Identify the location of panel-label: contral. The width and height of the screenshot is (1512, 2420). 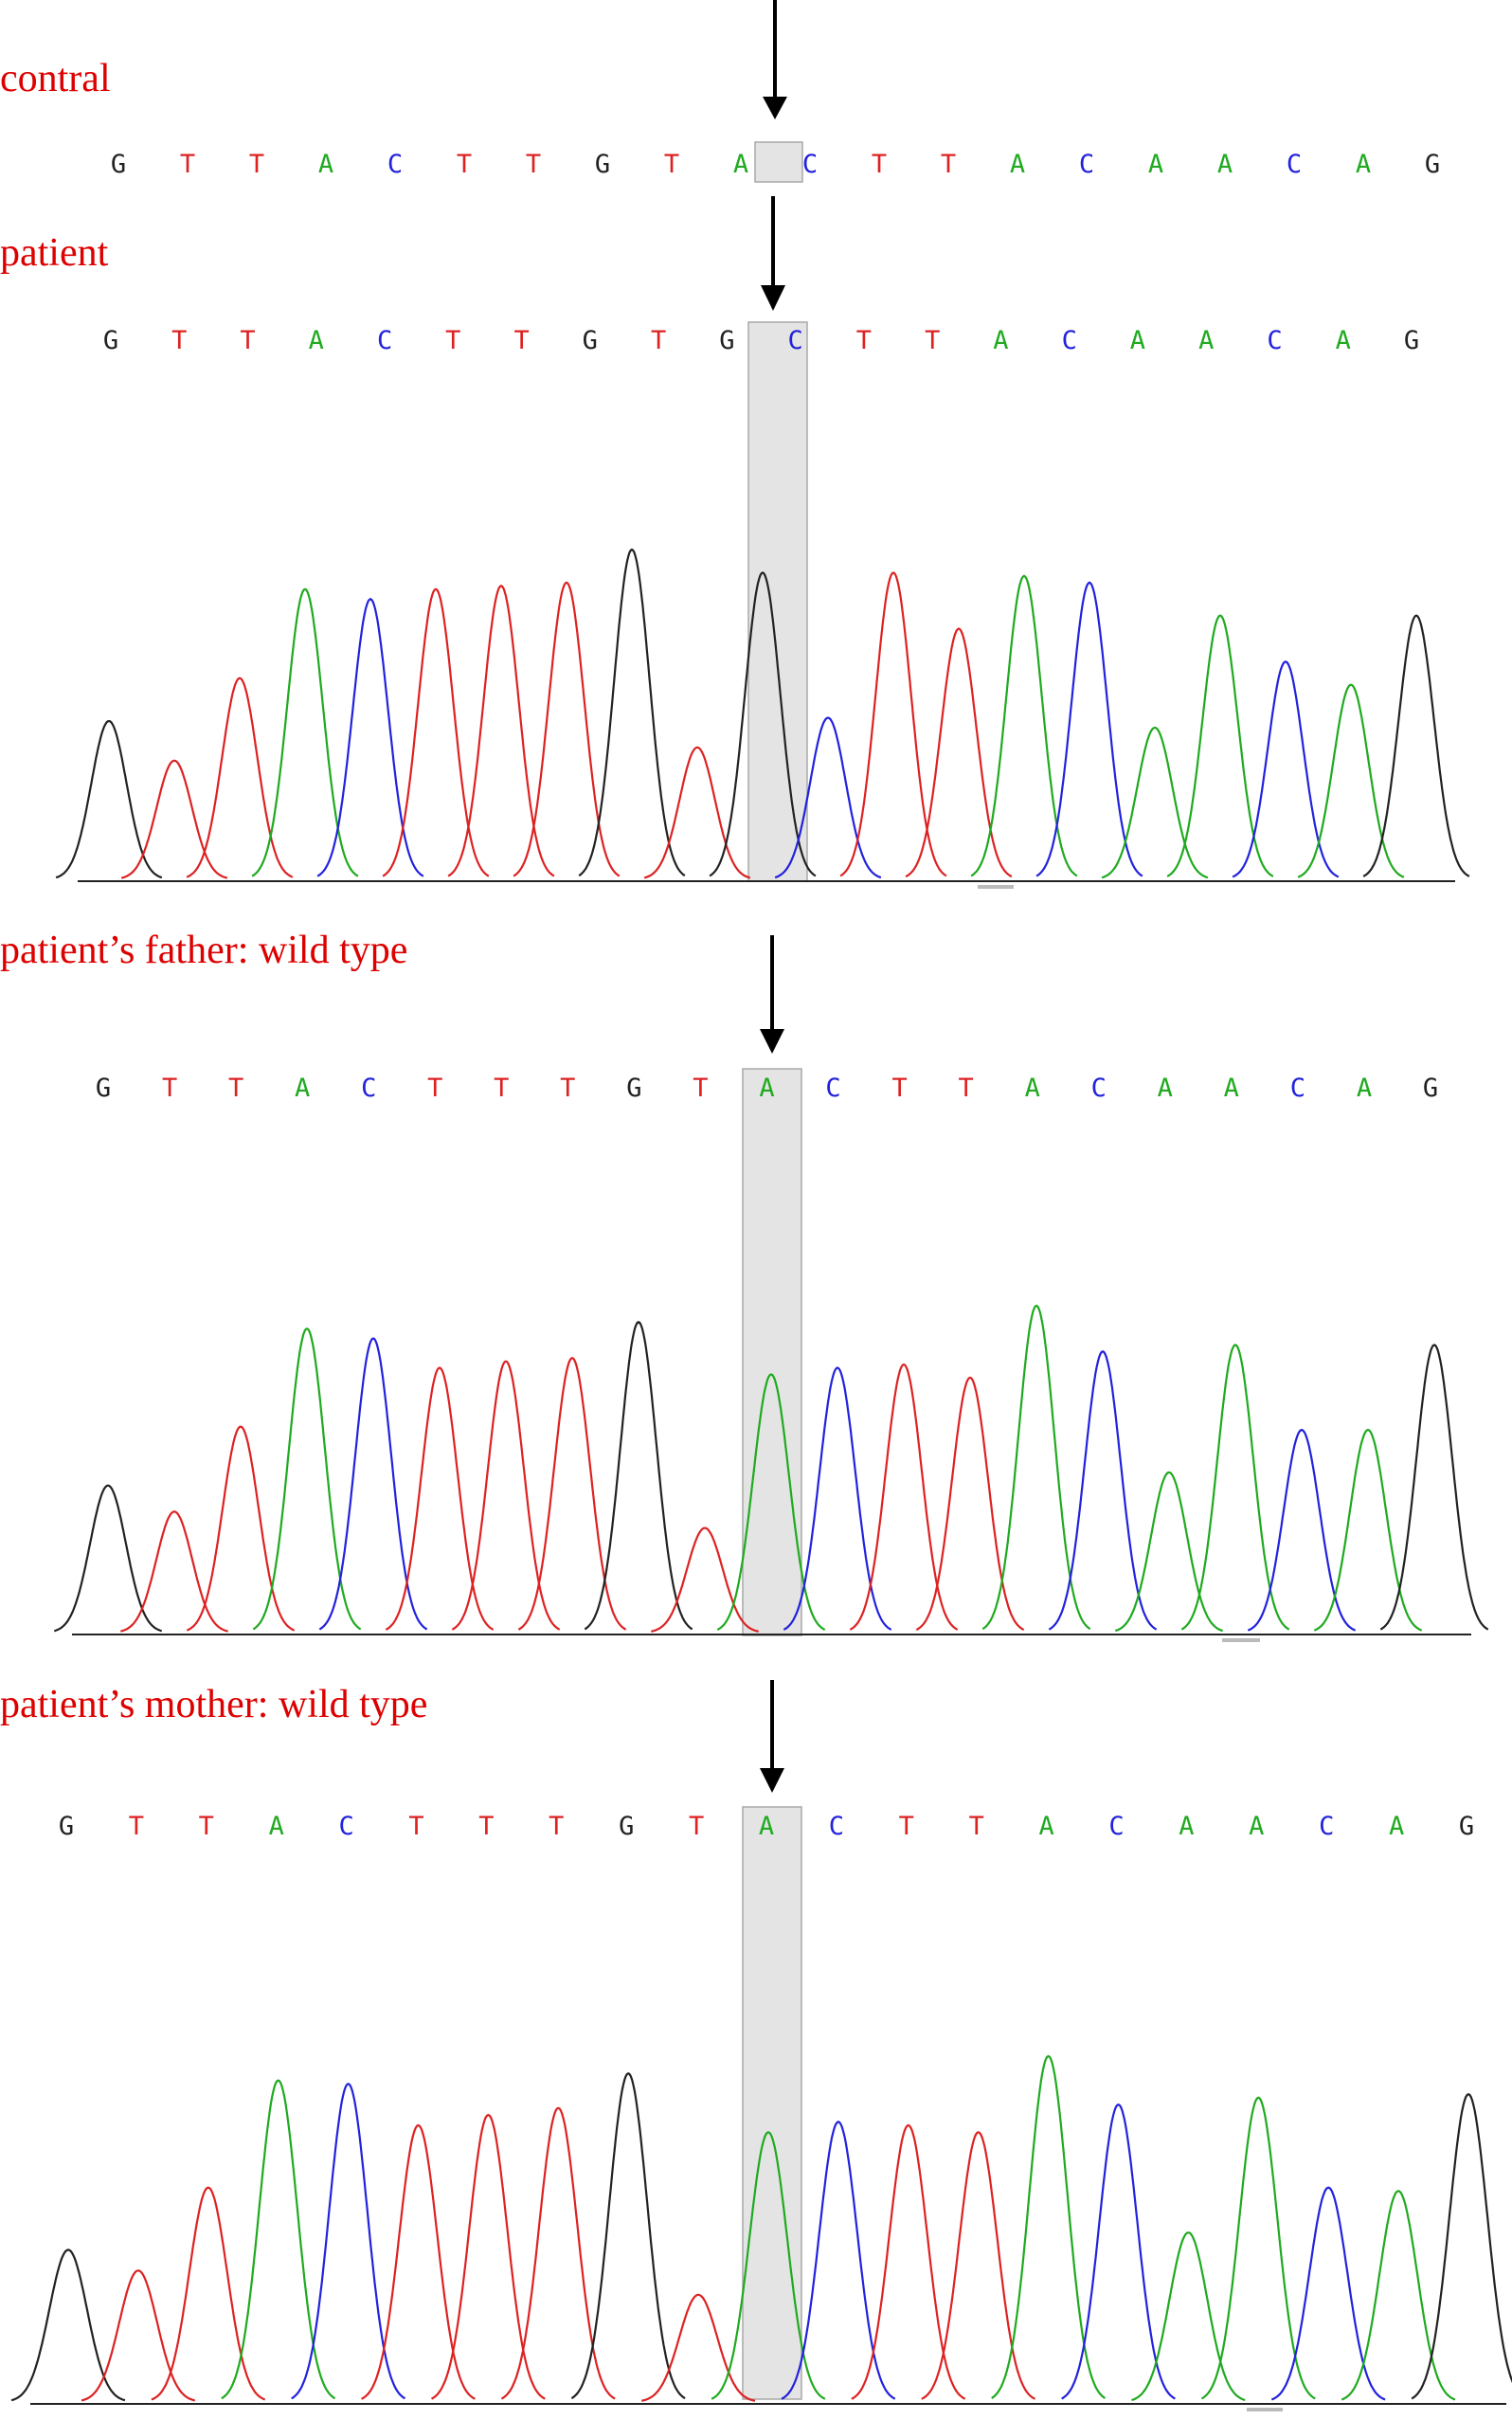
(55, 78).